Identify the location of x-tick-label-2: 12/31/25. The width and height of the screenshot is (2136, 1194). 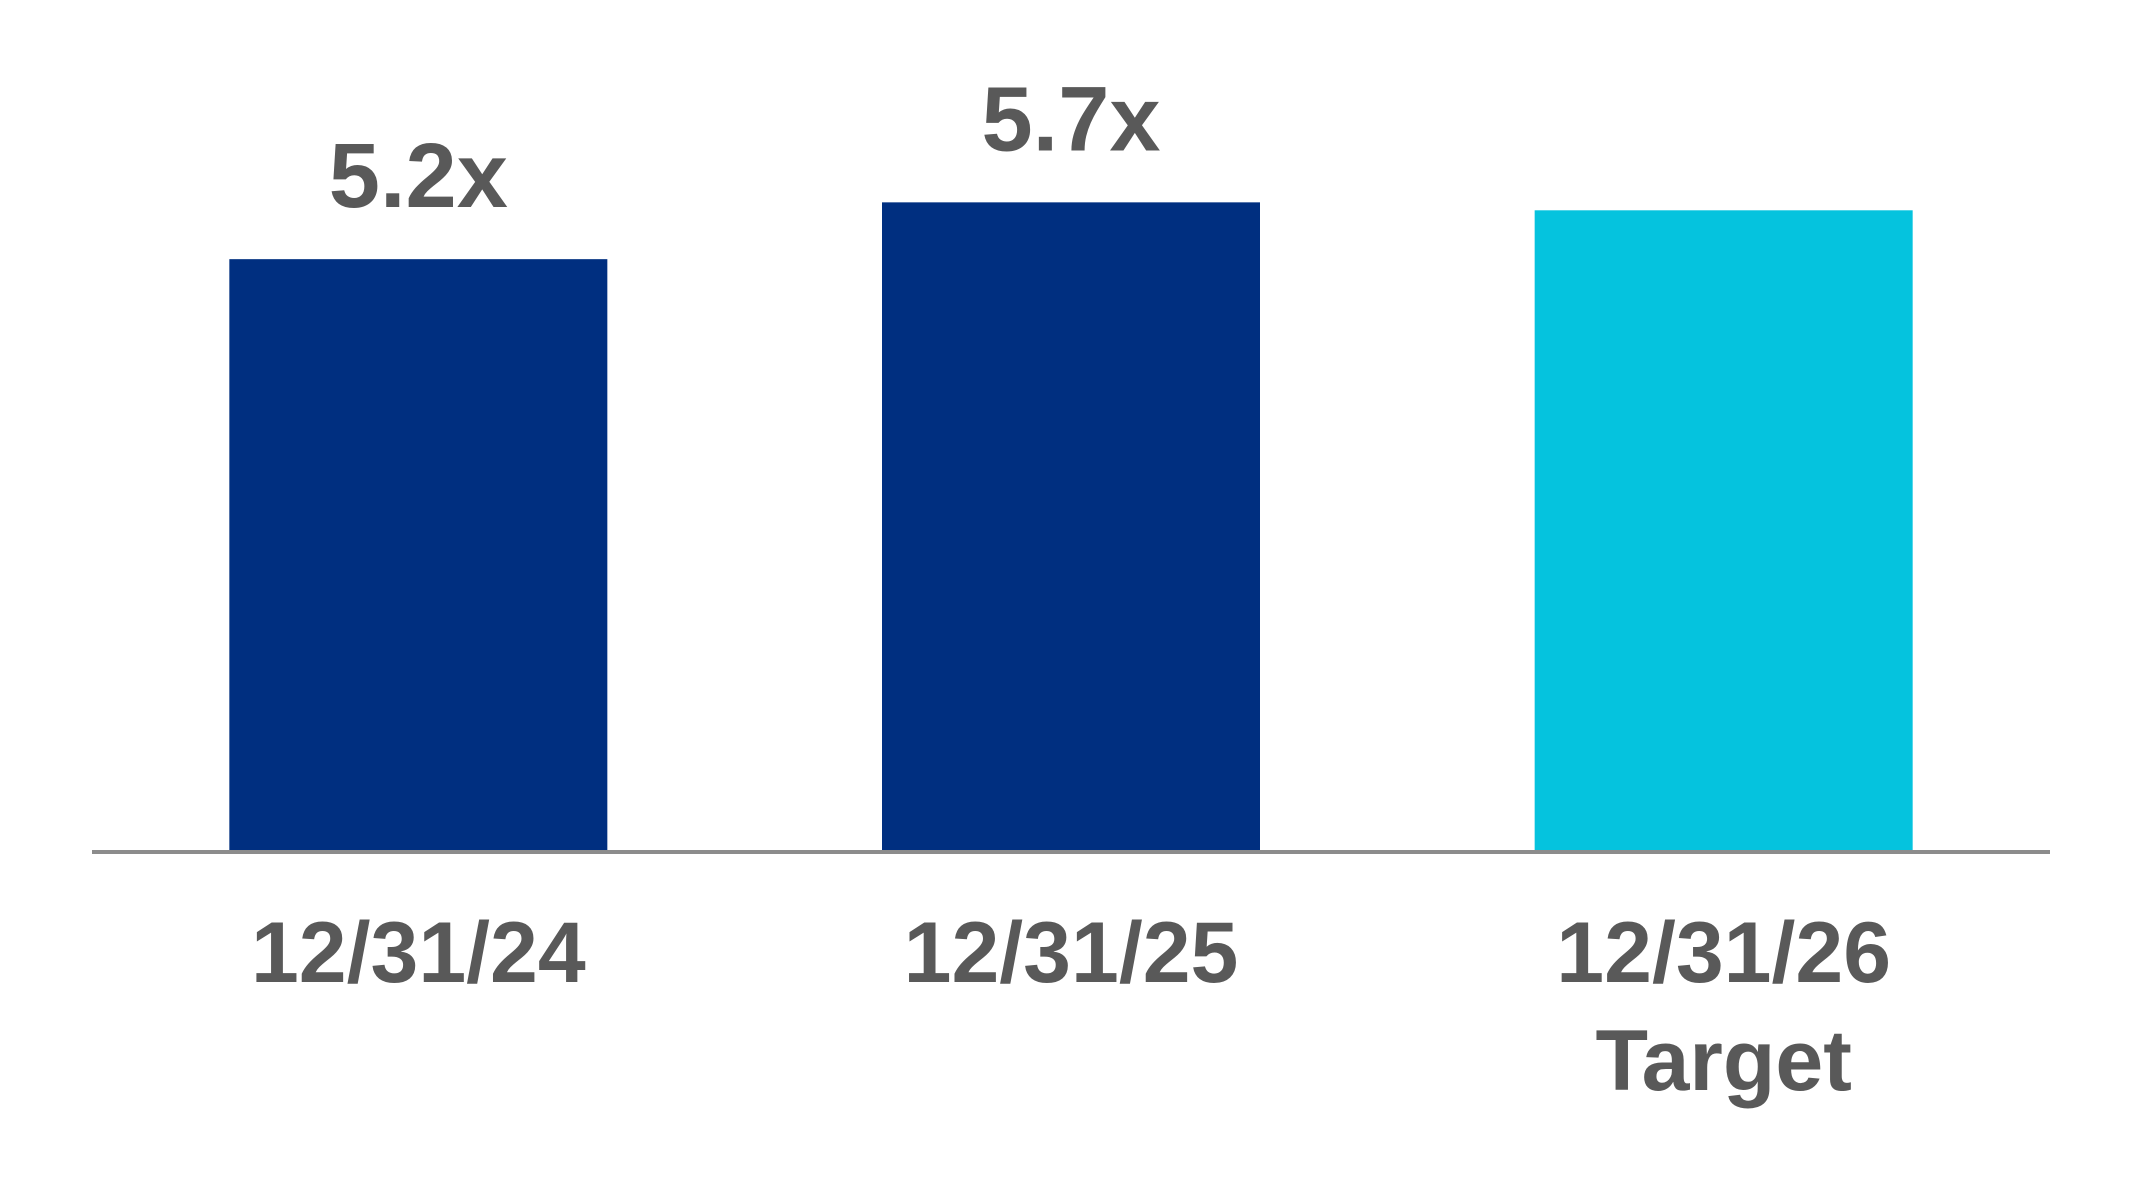
(1071, 953).